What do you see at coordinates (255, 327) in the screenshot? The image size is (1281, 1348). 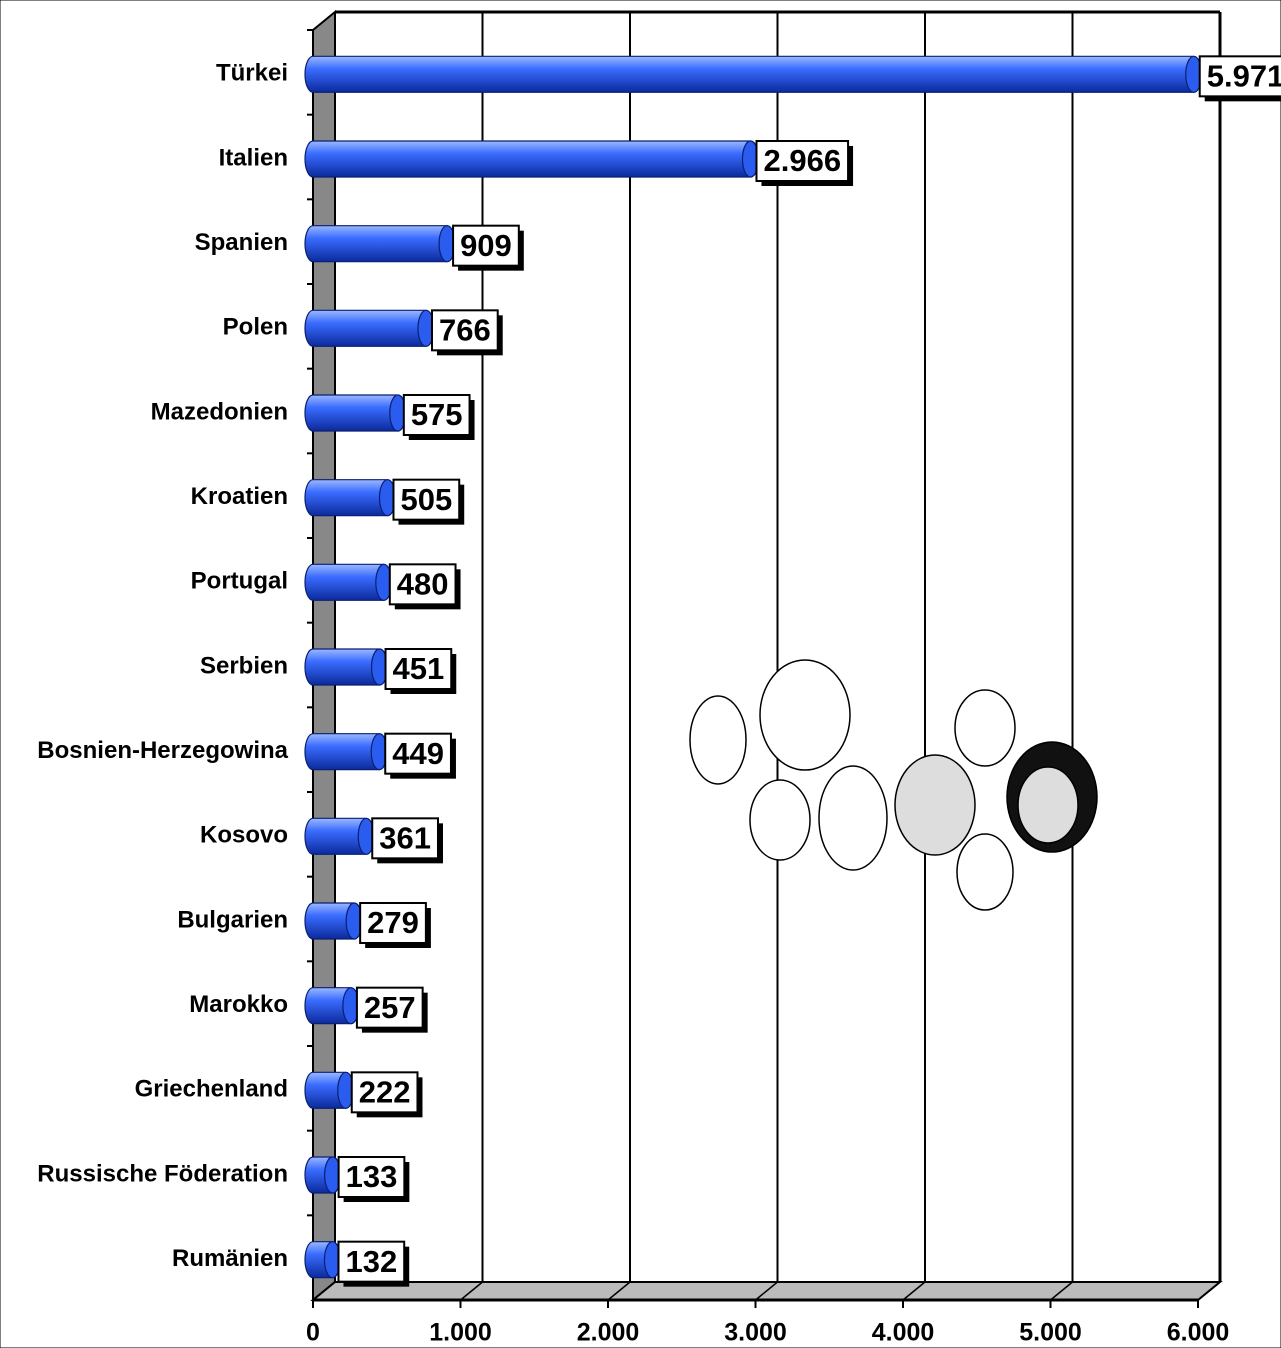 I see `y-tick-label: Polen` at bounding box center [255, 327].